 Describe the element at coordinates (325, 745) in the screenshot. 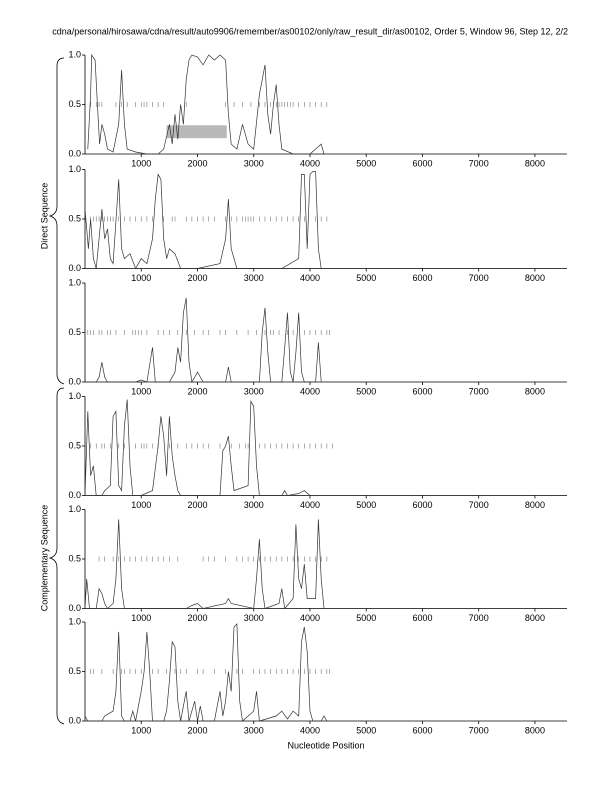

I see `x-axis-label: Nucleotide Position` at that location.